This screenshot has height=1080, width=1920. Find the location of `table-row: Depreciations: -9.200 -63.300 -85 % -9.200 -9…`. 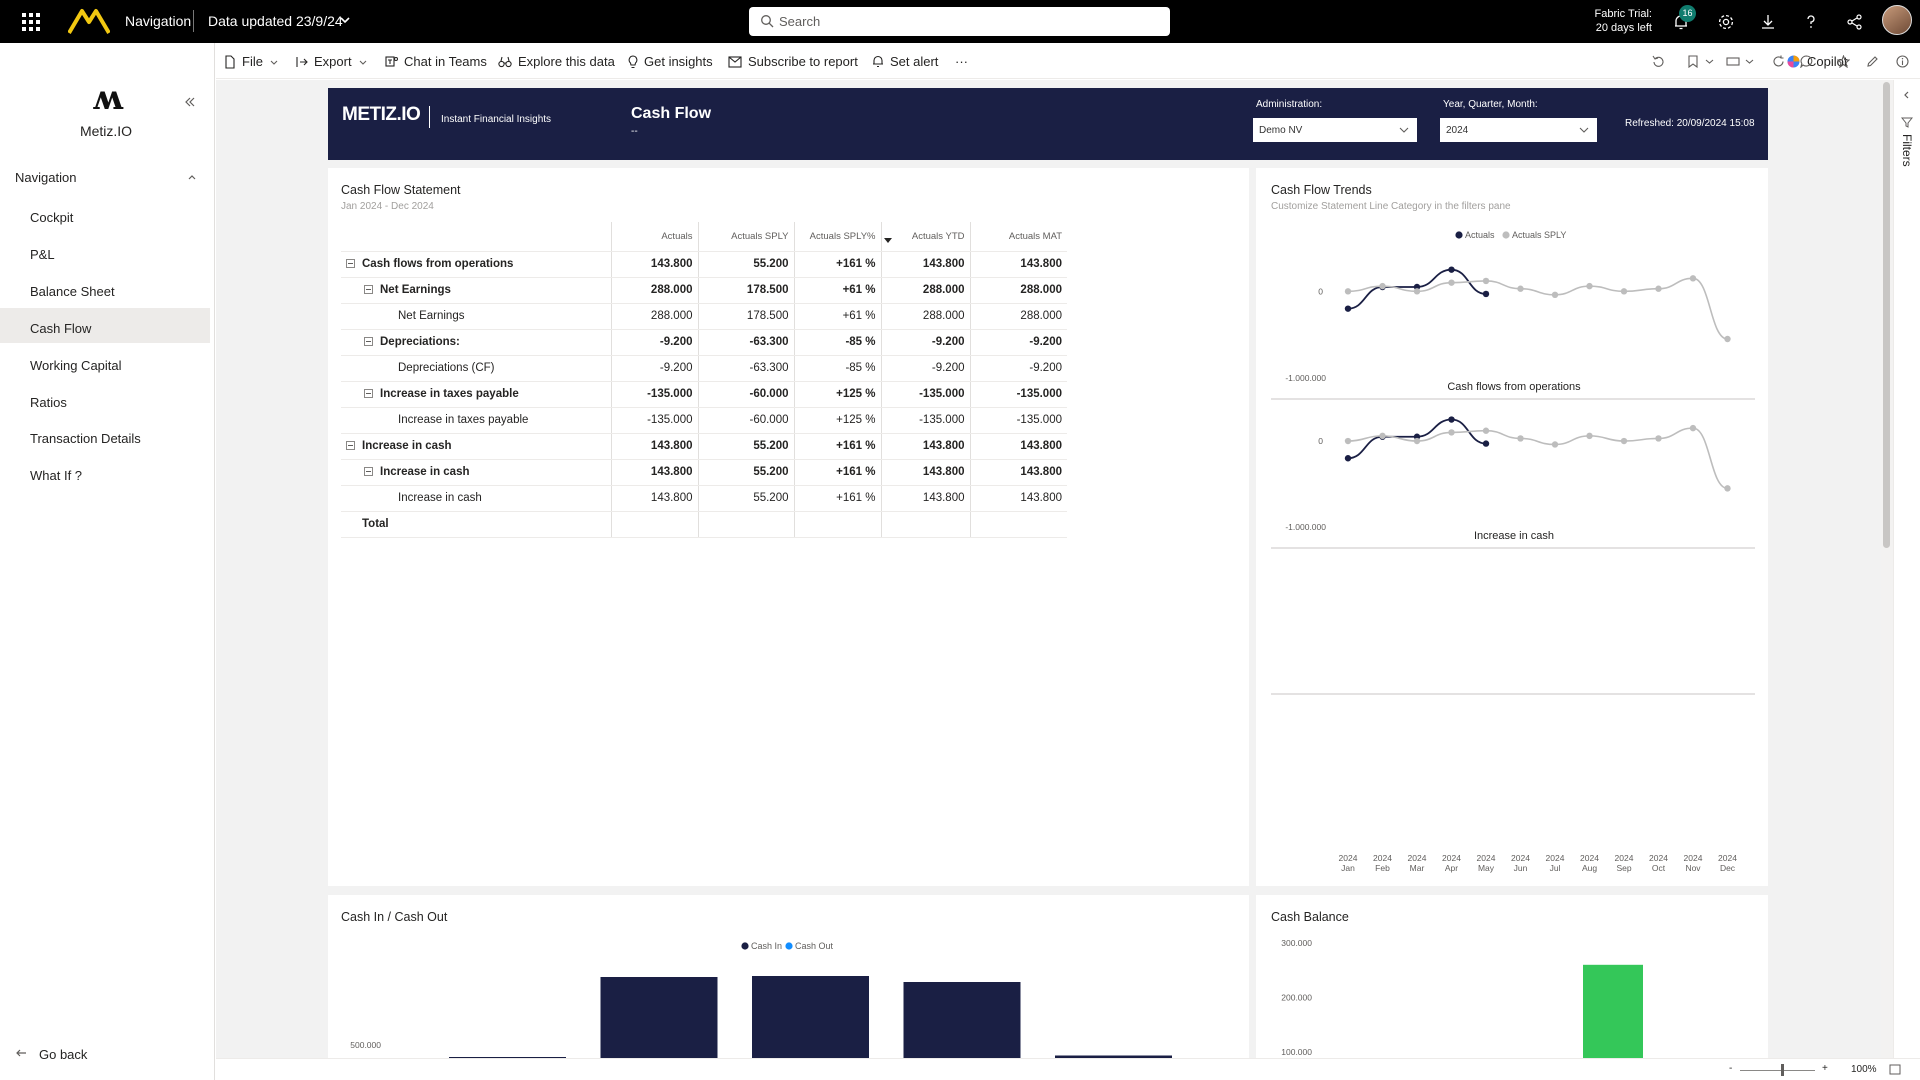

table-row: Depreciations: -9.200 -63.300 -85 % -9.200 -9… is located at coordinates (704, 342).